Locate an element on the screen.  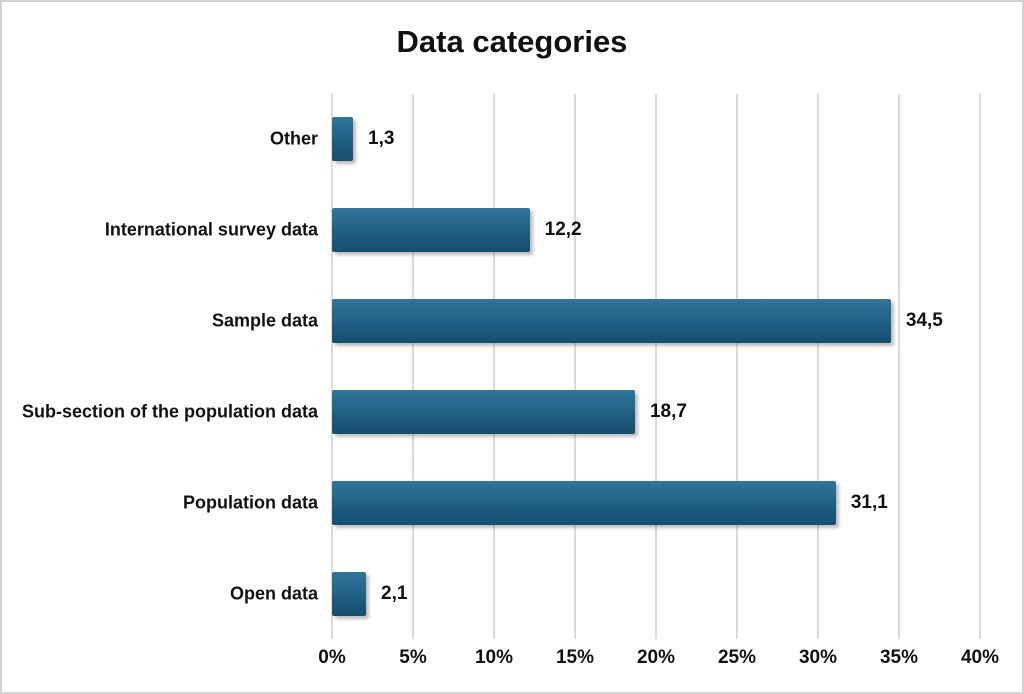
category-label: International survey data is located at coordinates (211, 229).